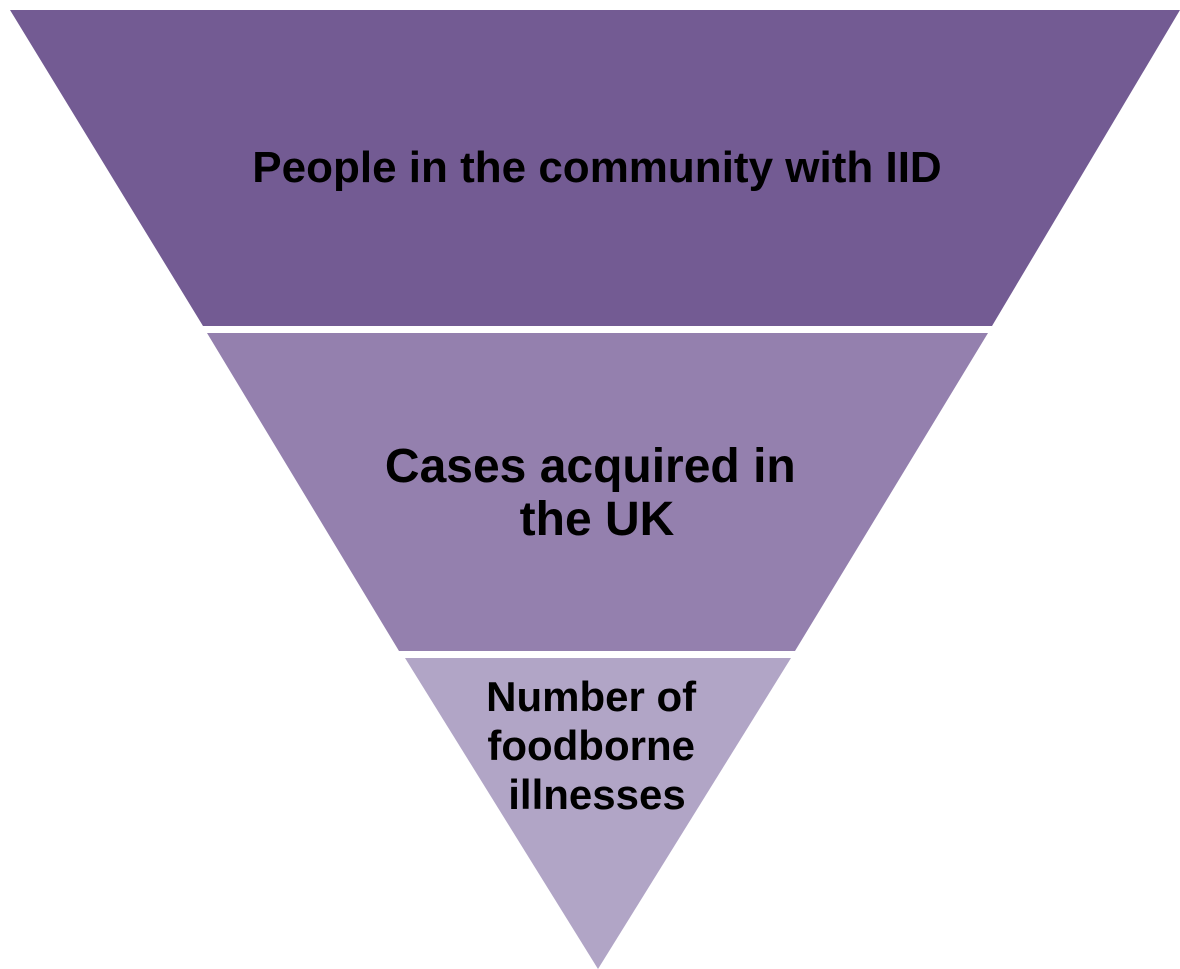  I want to click on tier-label-bottom-line-3: illnesses, so click(596, 794).